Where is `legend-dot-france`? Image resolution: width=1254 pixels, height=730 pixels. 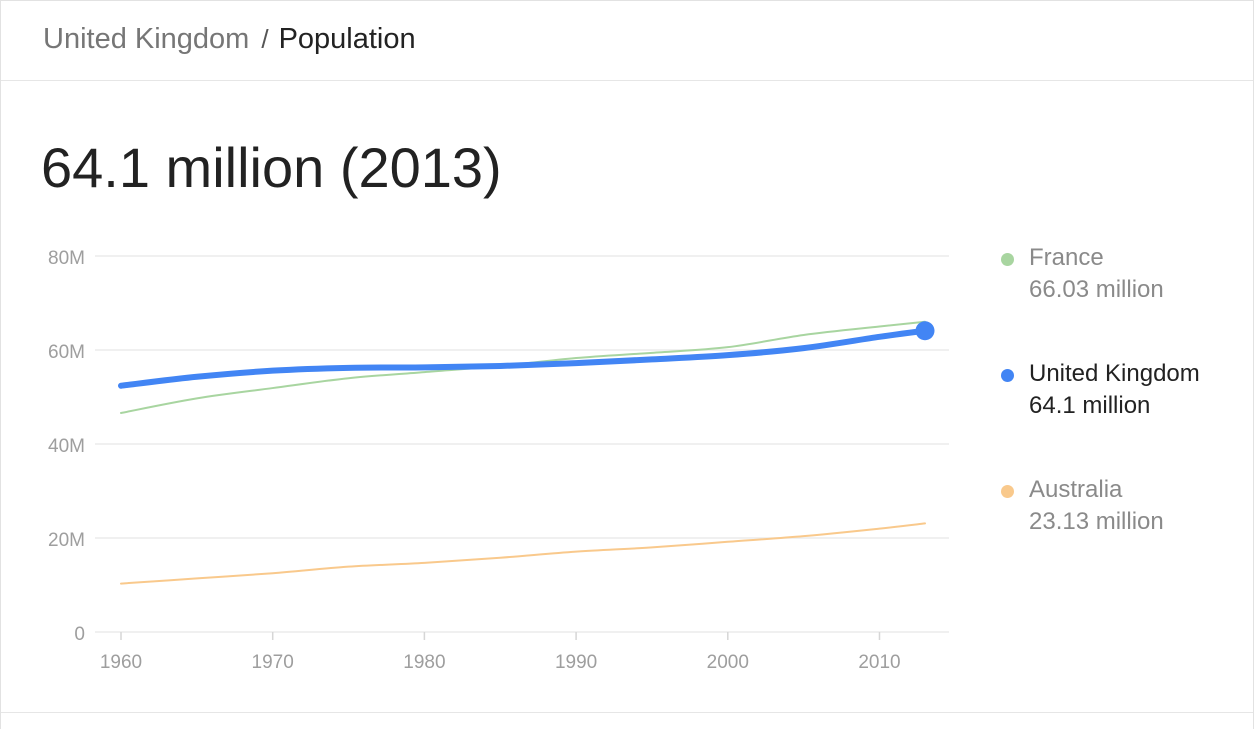
legend-dot-france is located at coordinates (1007, 259).